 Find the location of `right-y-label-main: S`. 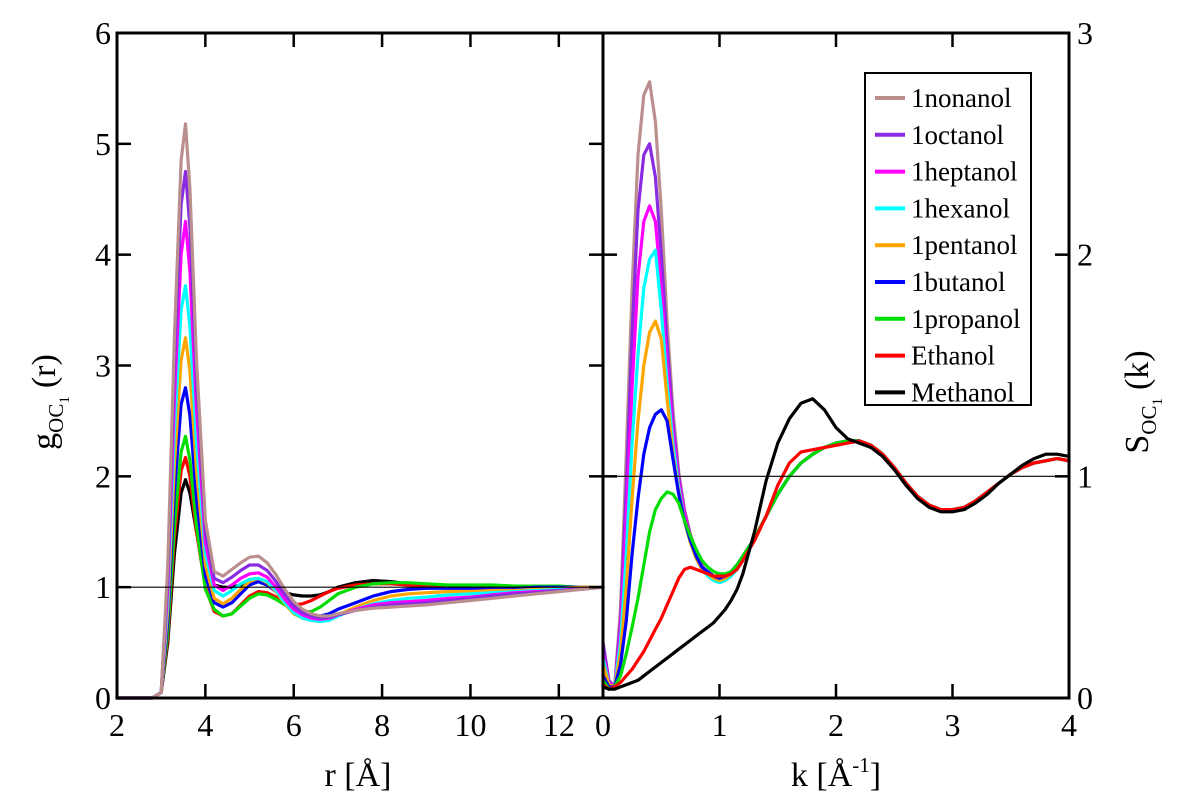

right-y-label-main: S is located at coordinates (1137, 444).